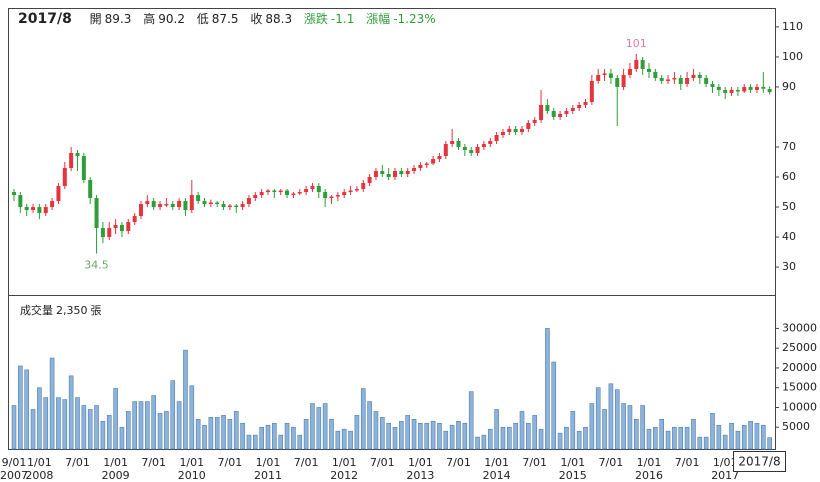 The image size is (820, 482). Describe the element at coordinates (789, 236) in the screenshot. I see `y-tick-label: 40` at that location.